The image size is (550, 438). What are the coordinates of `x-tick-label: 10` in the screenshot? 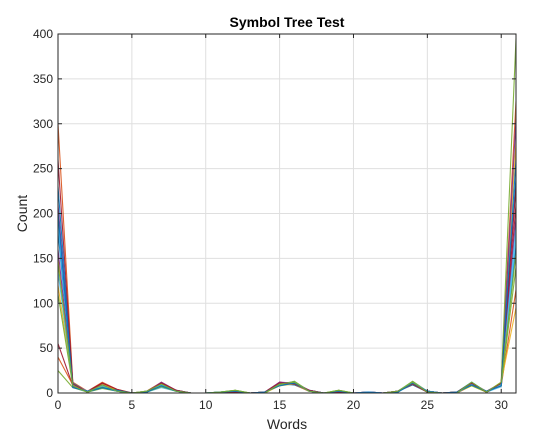 It's located at (206, 405).